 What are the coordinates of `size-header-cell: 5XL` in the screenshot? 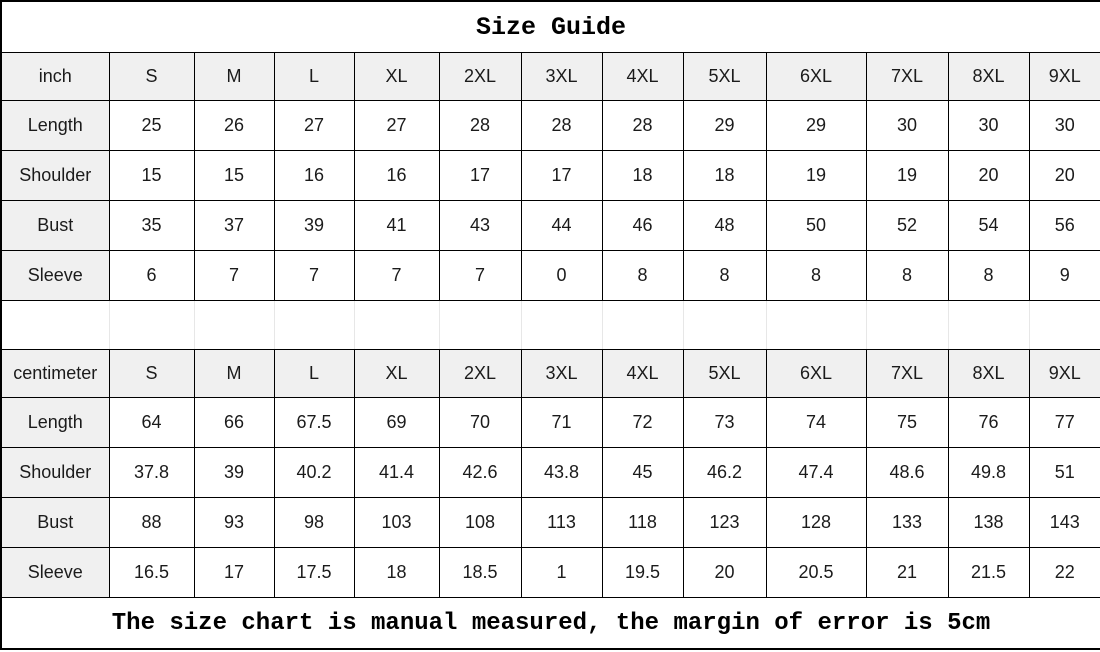 It's located at (724, 76).